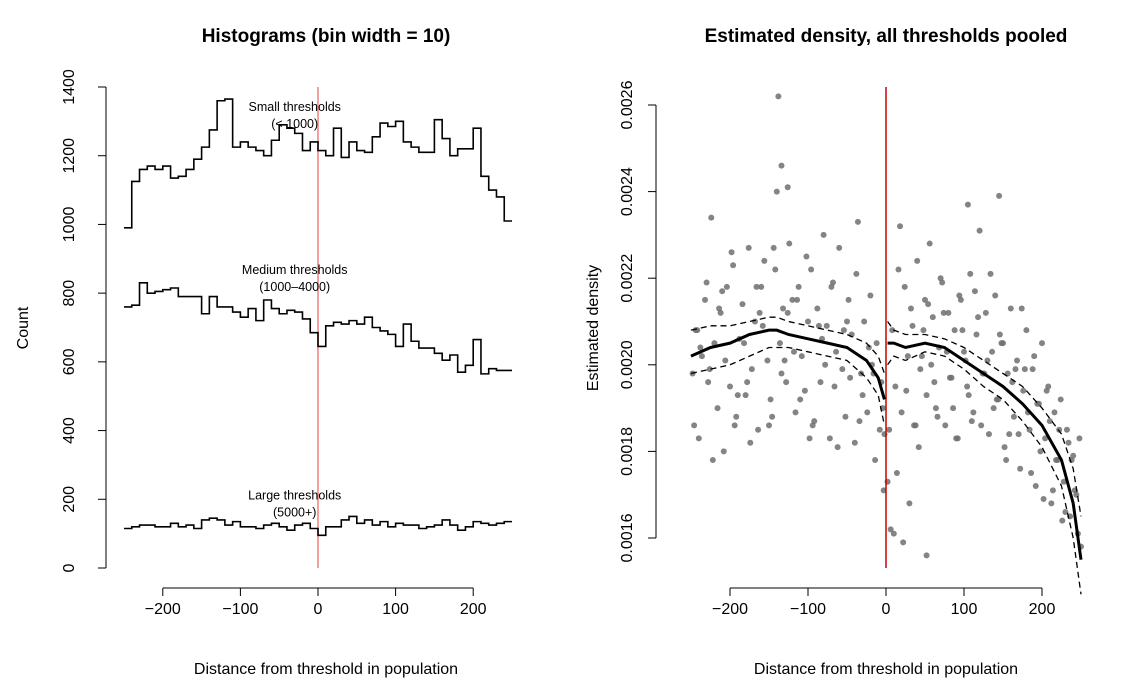  I want to click on left-y-tick-label: 200, so click(69, 499).